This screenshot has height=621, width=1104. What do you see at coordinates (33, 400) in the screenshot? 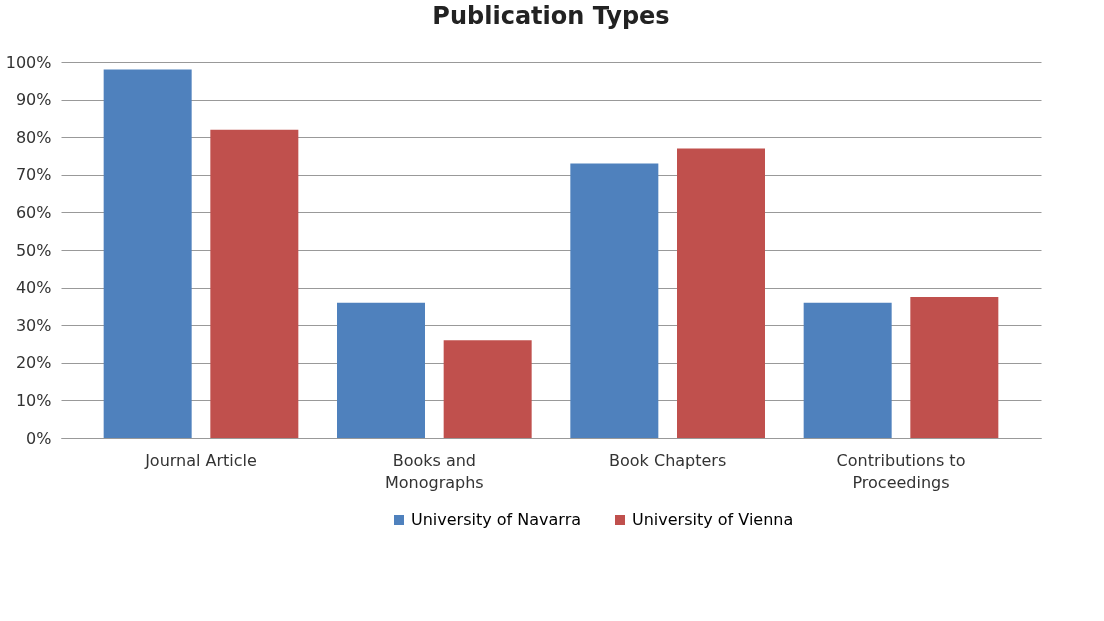
I see `y-tick-label: 10%` at bounding box center [33, 400].